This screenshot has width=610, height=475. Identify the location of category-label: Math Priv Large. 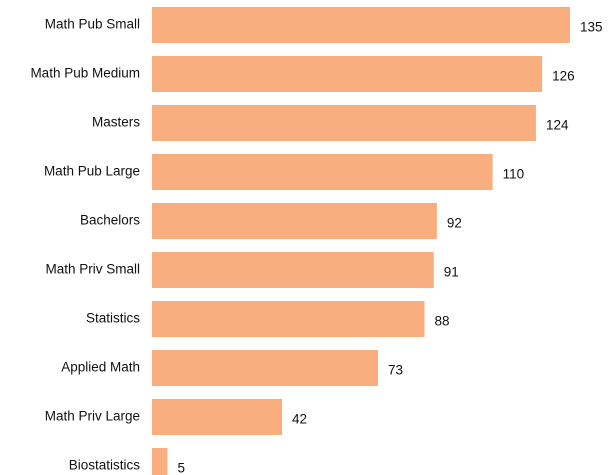
(92, 416).